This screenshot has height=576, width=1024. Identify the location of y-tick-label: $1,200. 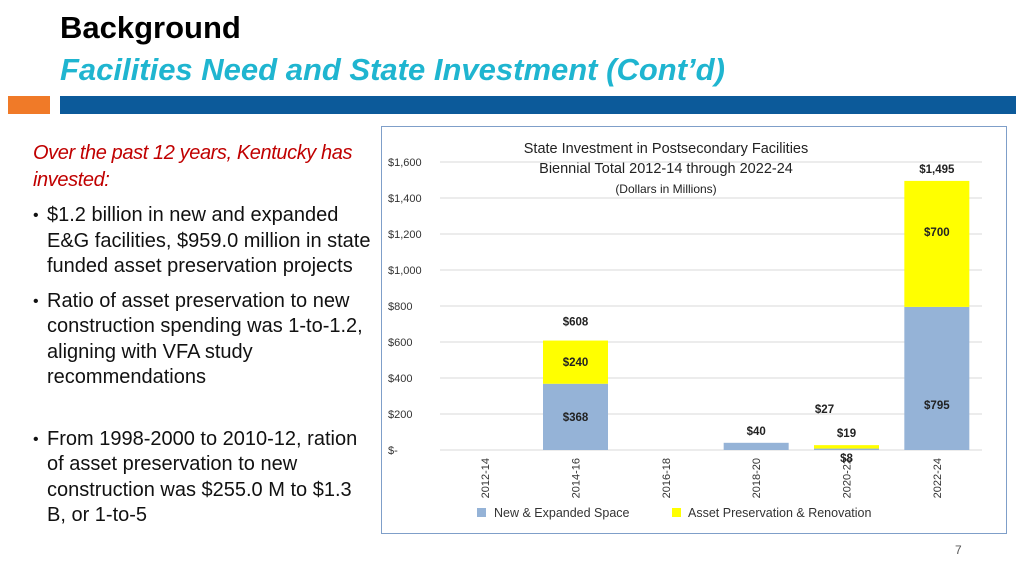
(405, 235).